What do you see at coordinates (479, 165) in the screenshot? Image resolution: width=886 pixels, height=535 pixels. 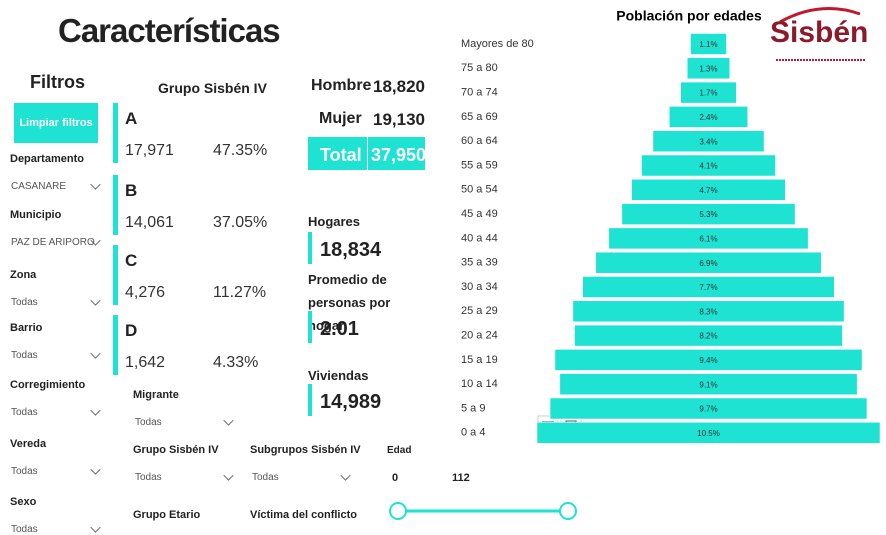 I see `category-label: 55 a 59` at bounding box center [479, 165].